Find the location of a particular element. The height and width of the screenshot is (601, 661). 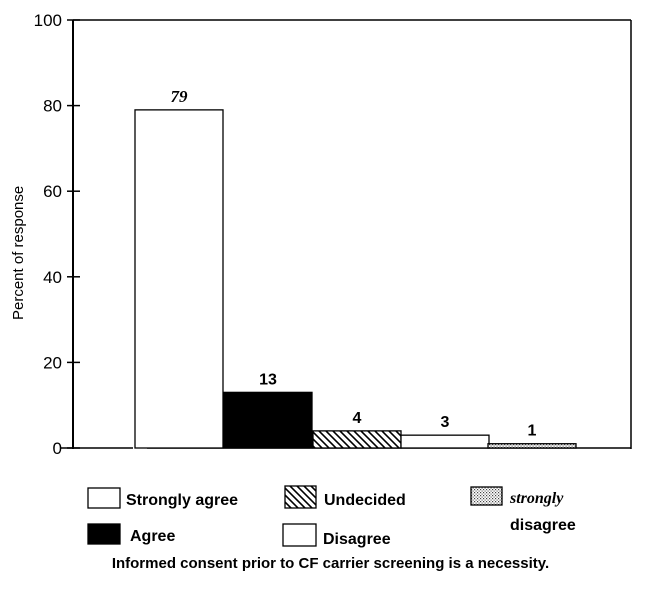

legend-label-strongly-agree: Strongly agree is located at coordinates (182, 500).